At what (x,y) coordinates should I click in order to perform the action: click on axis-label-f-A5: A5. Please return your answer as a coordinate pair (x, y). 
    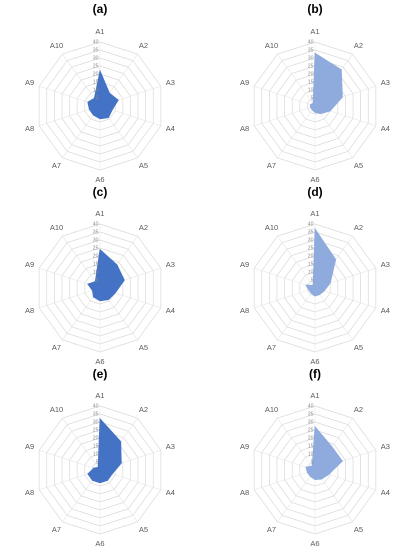
    Looking at the image, I should click on (358, 529).